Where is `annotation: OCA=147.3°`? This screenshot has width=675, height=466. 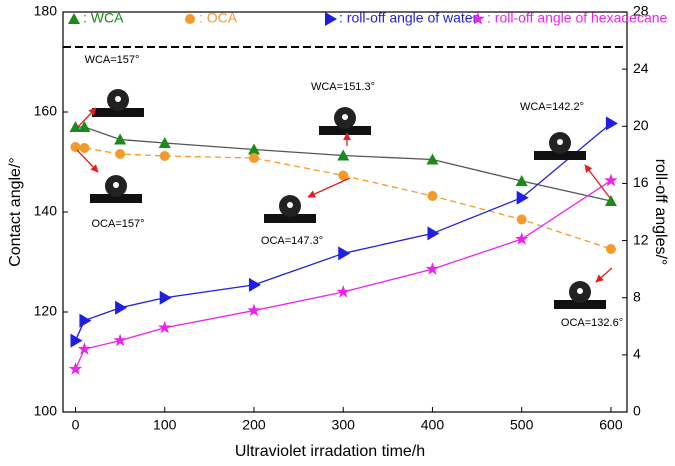
annotation: OCA=147.3° is located at coordinates (292, 241).